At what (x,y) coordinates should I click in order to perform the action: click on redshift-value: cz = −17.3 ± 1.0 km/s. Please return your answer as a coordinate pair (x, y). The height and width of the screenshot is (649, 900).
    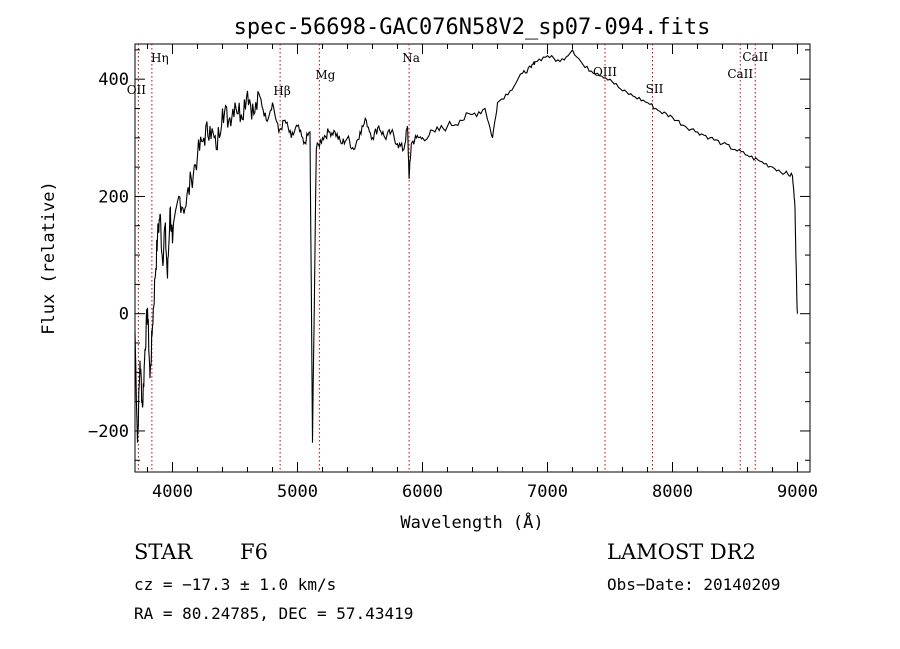
    Looking at the image, I should click on (235, 584).